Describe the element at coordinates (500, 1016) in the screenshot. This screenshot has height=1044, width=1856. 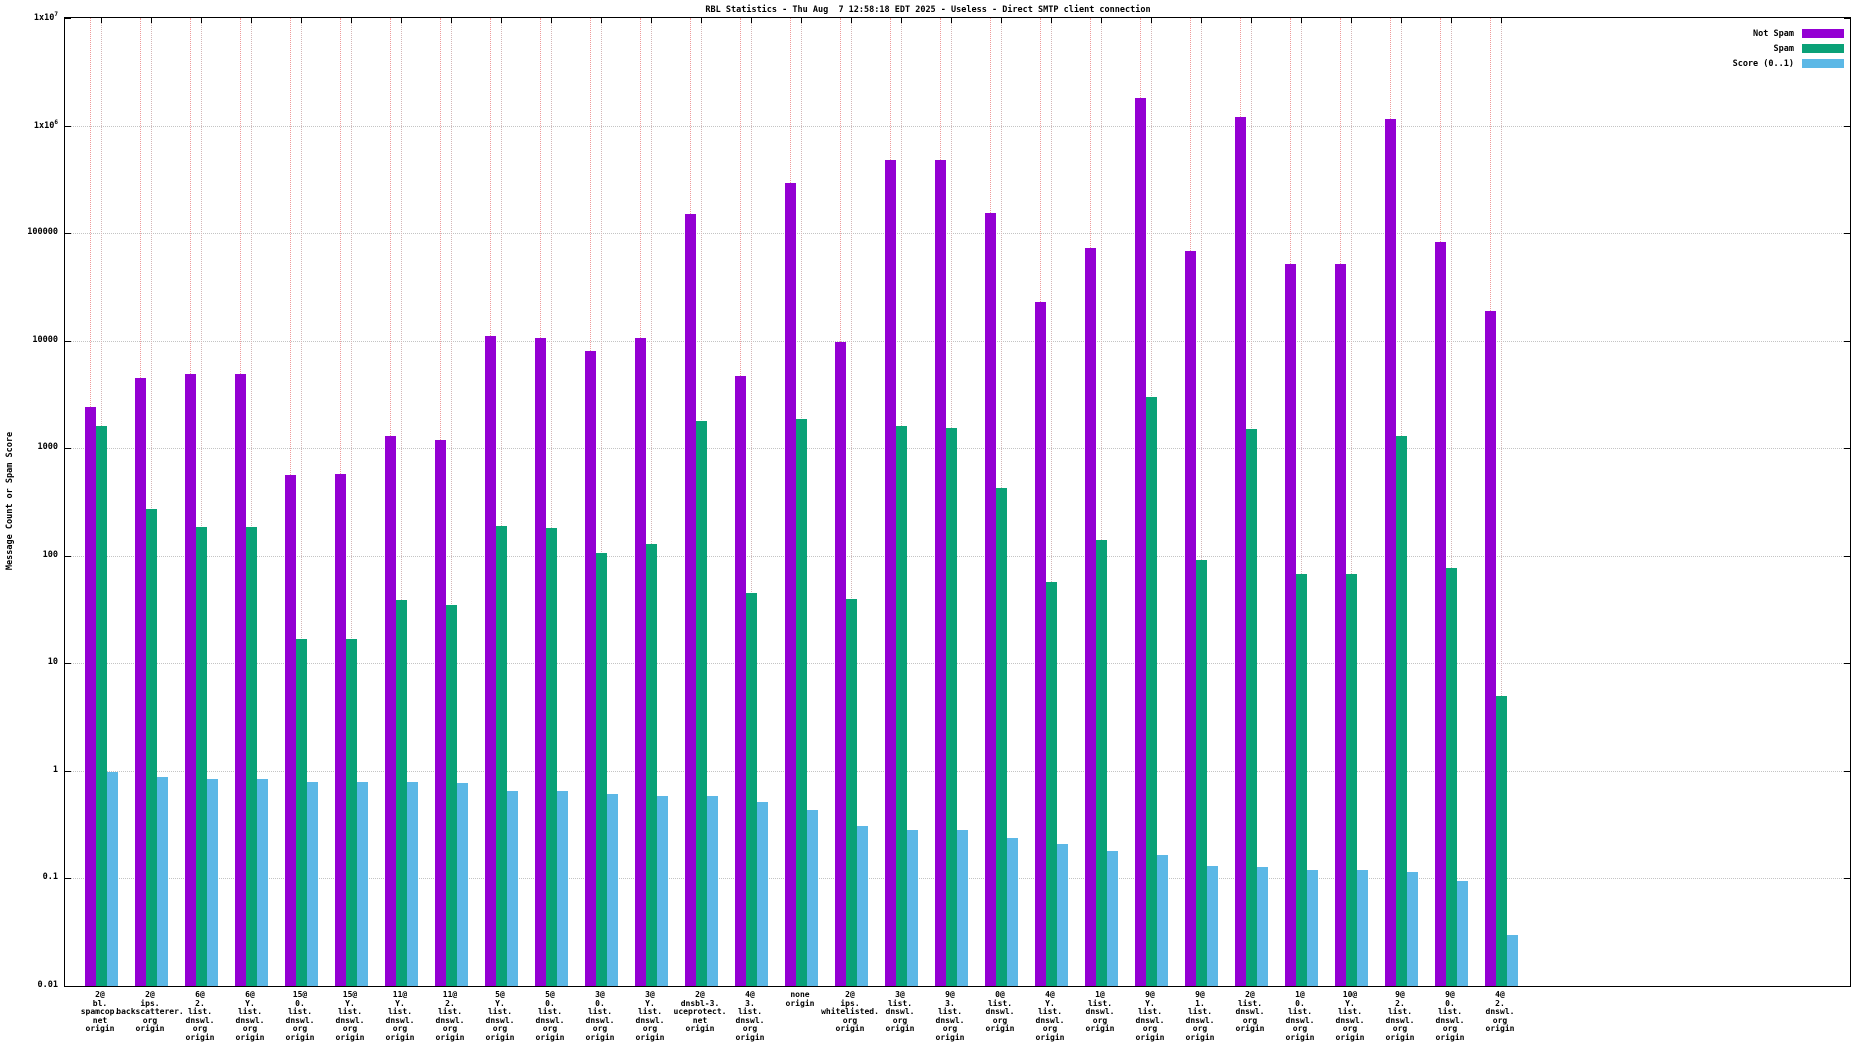
I see `x-tick-label: 5@ Y. list. dnswl. org origin` at that location.